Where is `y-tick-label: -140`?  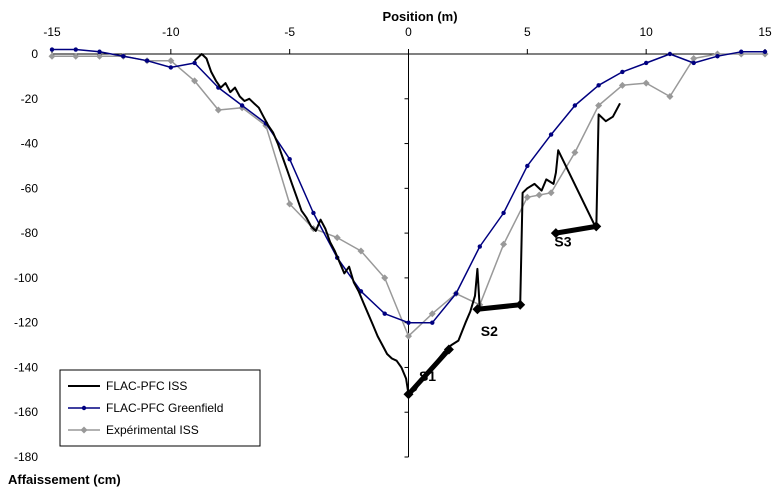
y-tick-label: -140 is located at coordinates (26, 367).